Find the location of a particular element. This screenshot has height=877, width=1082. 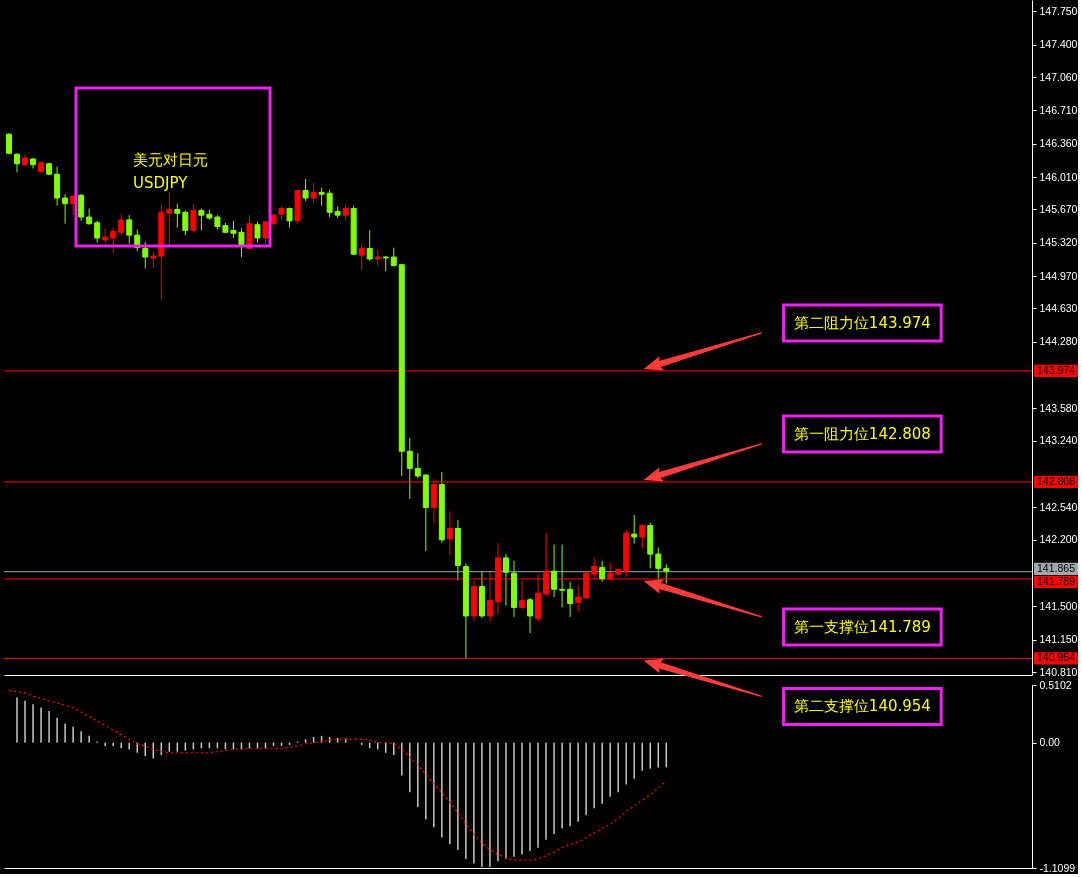

ref-line-label: 143.974 is located at coordinates (1056, 369).